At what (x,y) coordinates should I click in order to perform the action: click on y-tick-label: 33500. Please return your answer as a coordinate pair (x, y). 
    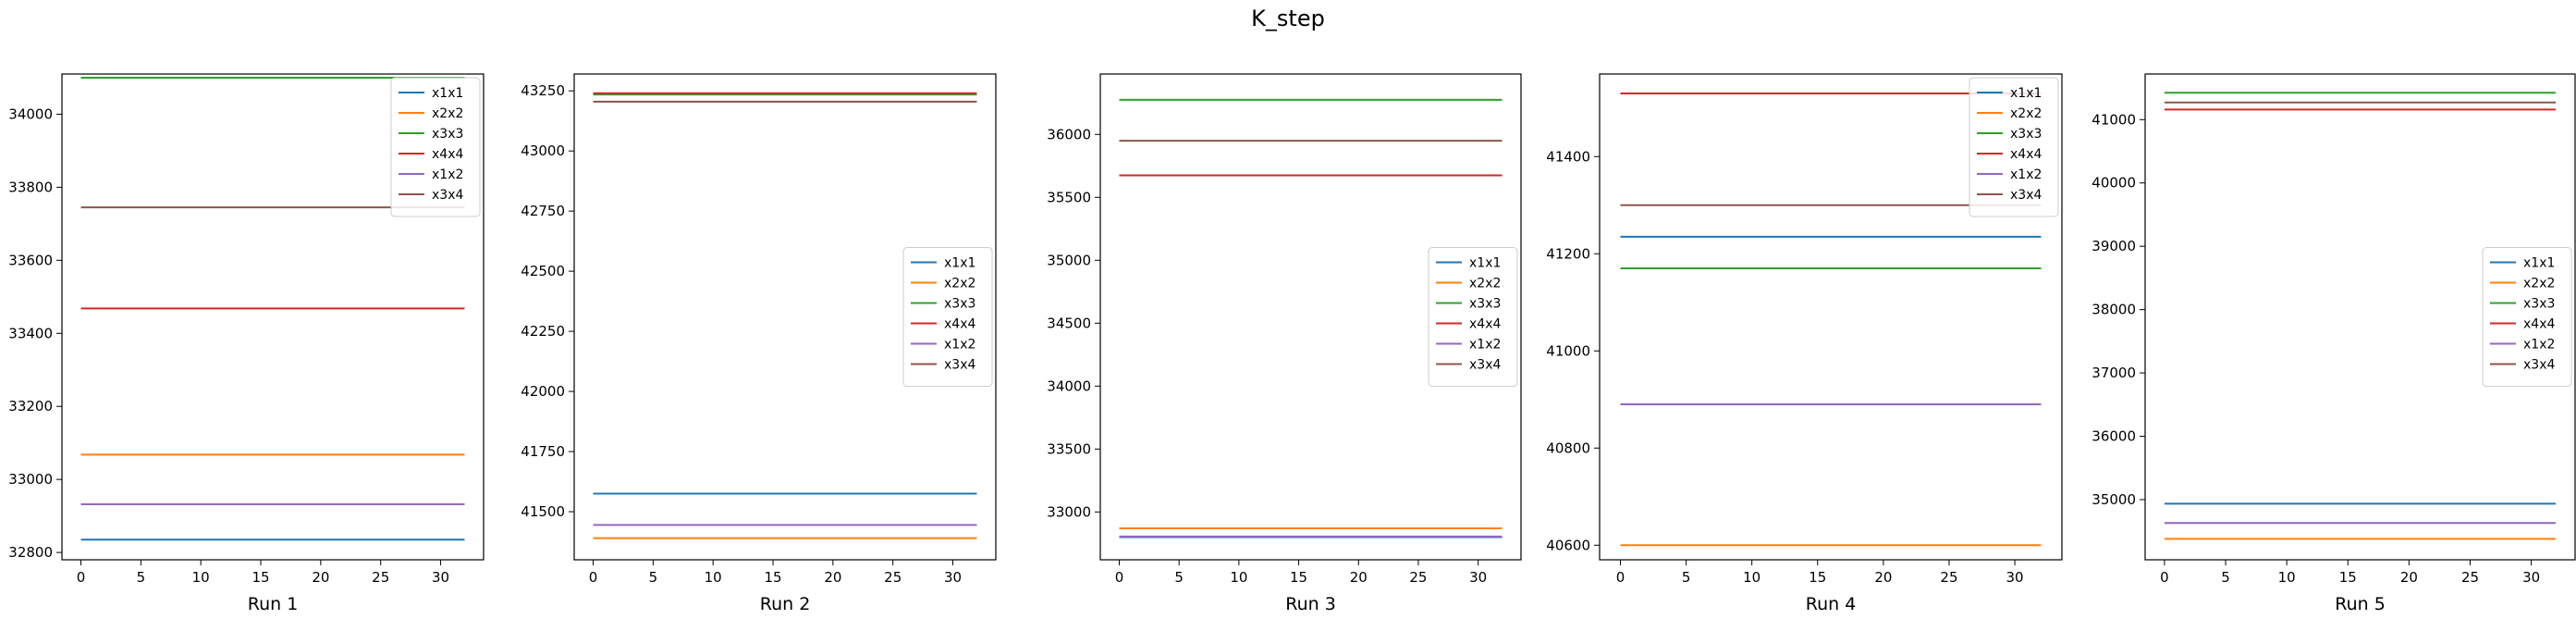
    Looking at the image, I should click on (1069, 448).